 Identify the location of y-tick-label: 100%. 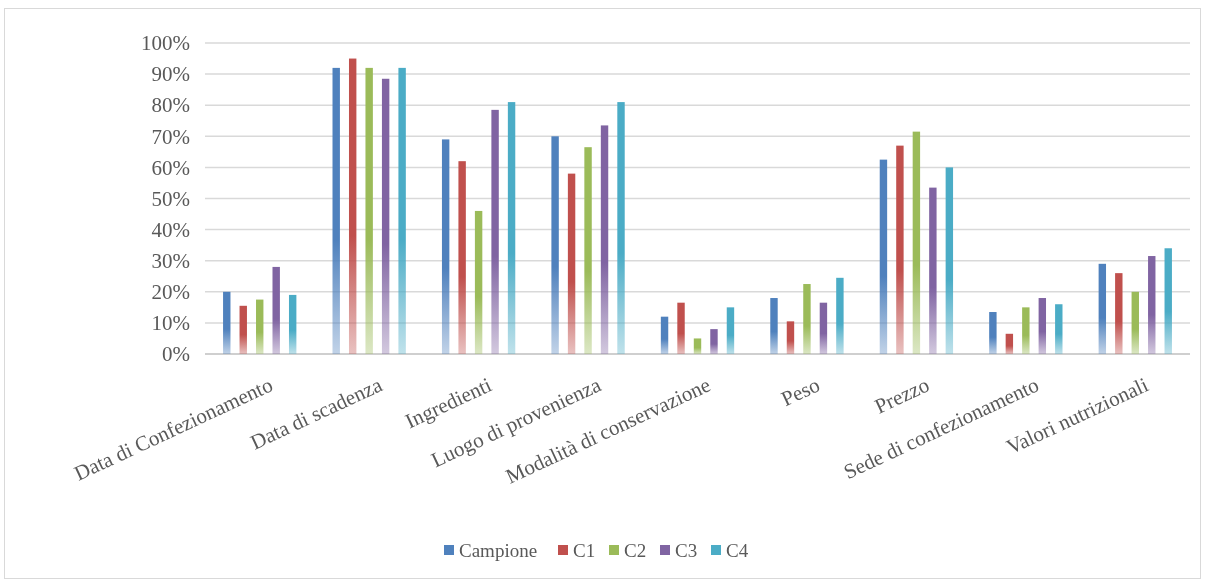
(165, 43).